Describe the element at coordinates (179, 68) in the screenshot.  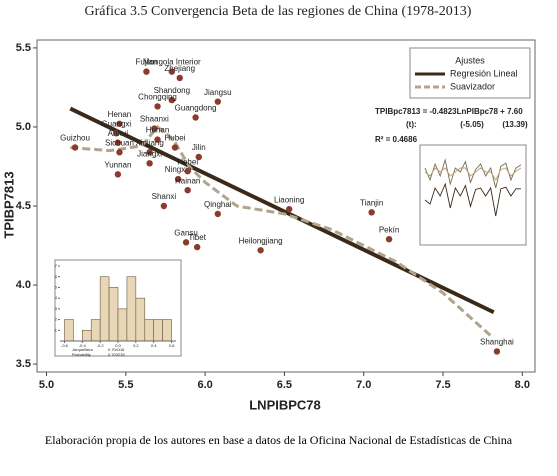
I see `point-label: Zhejiang` at that location.